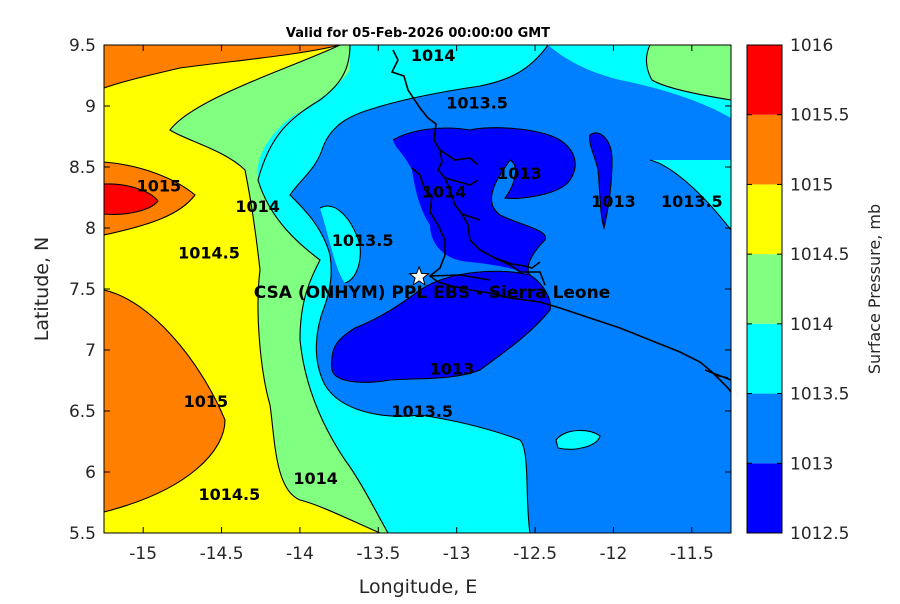 This screenshot has width=900, height=604. I want to click on y-tick-label: 5.5, so click(82, 534).